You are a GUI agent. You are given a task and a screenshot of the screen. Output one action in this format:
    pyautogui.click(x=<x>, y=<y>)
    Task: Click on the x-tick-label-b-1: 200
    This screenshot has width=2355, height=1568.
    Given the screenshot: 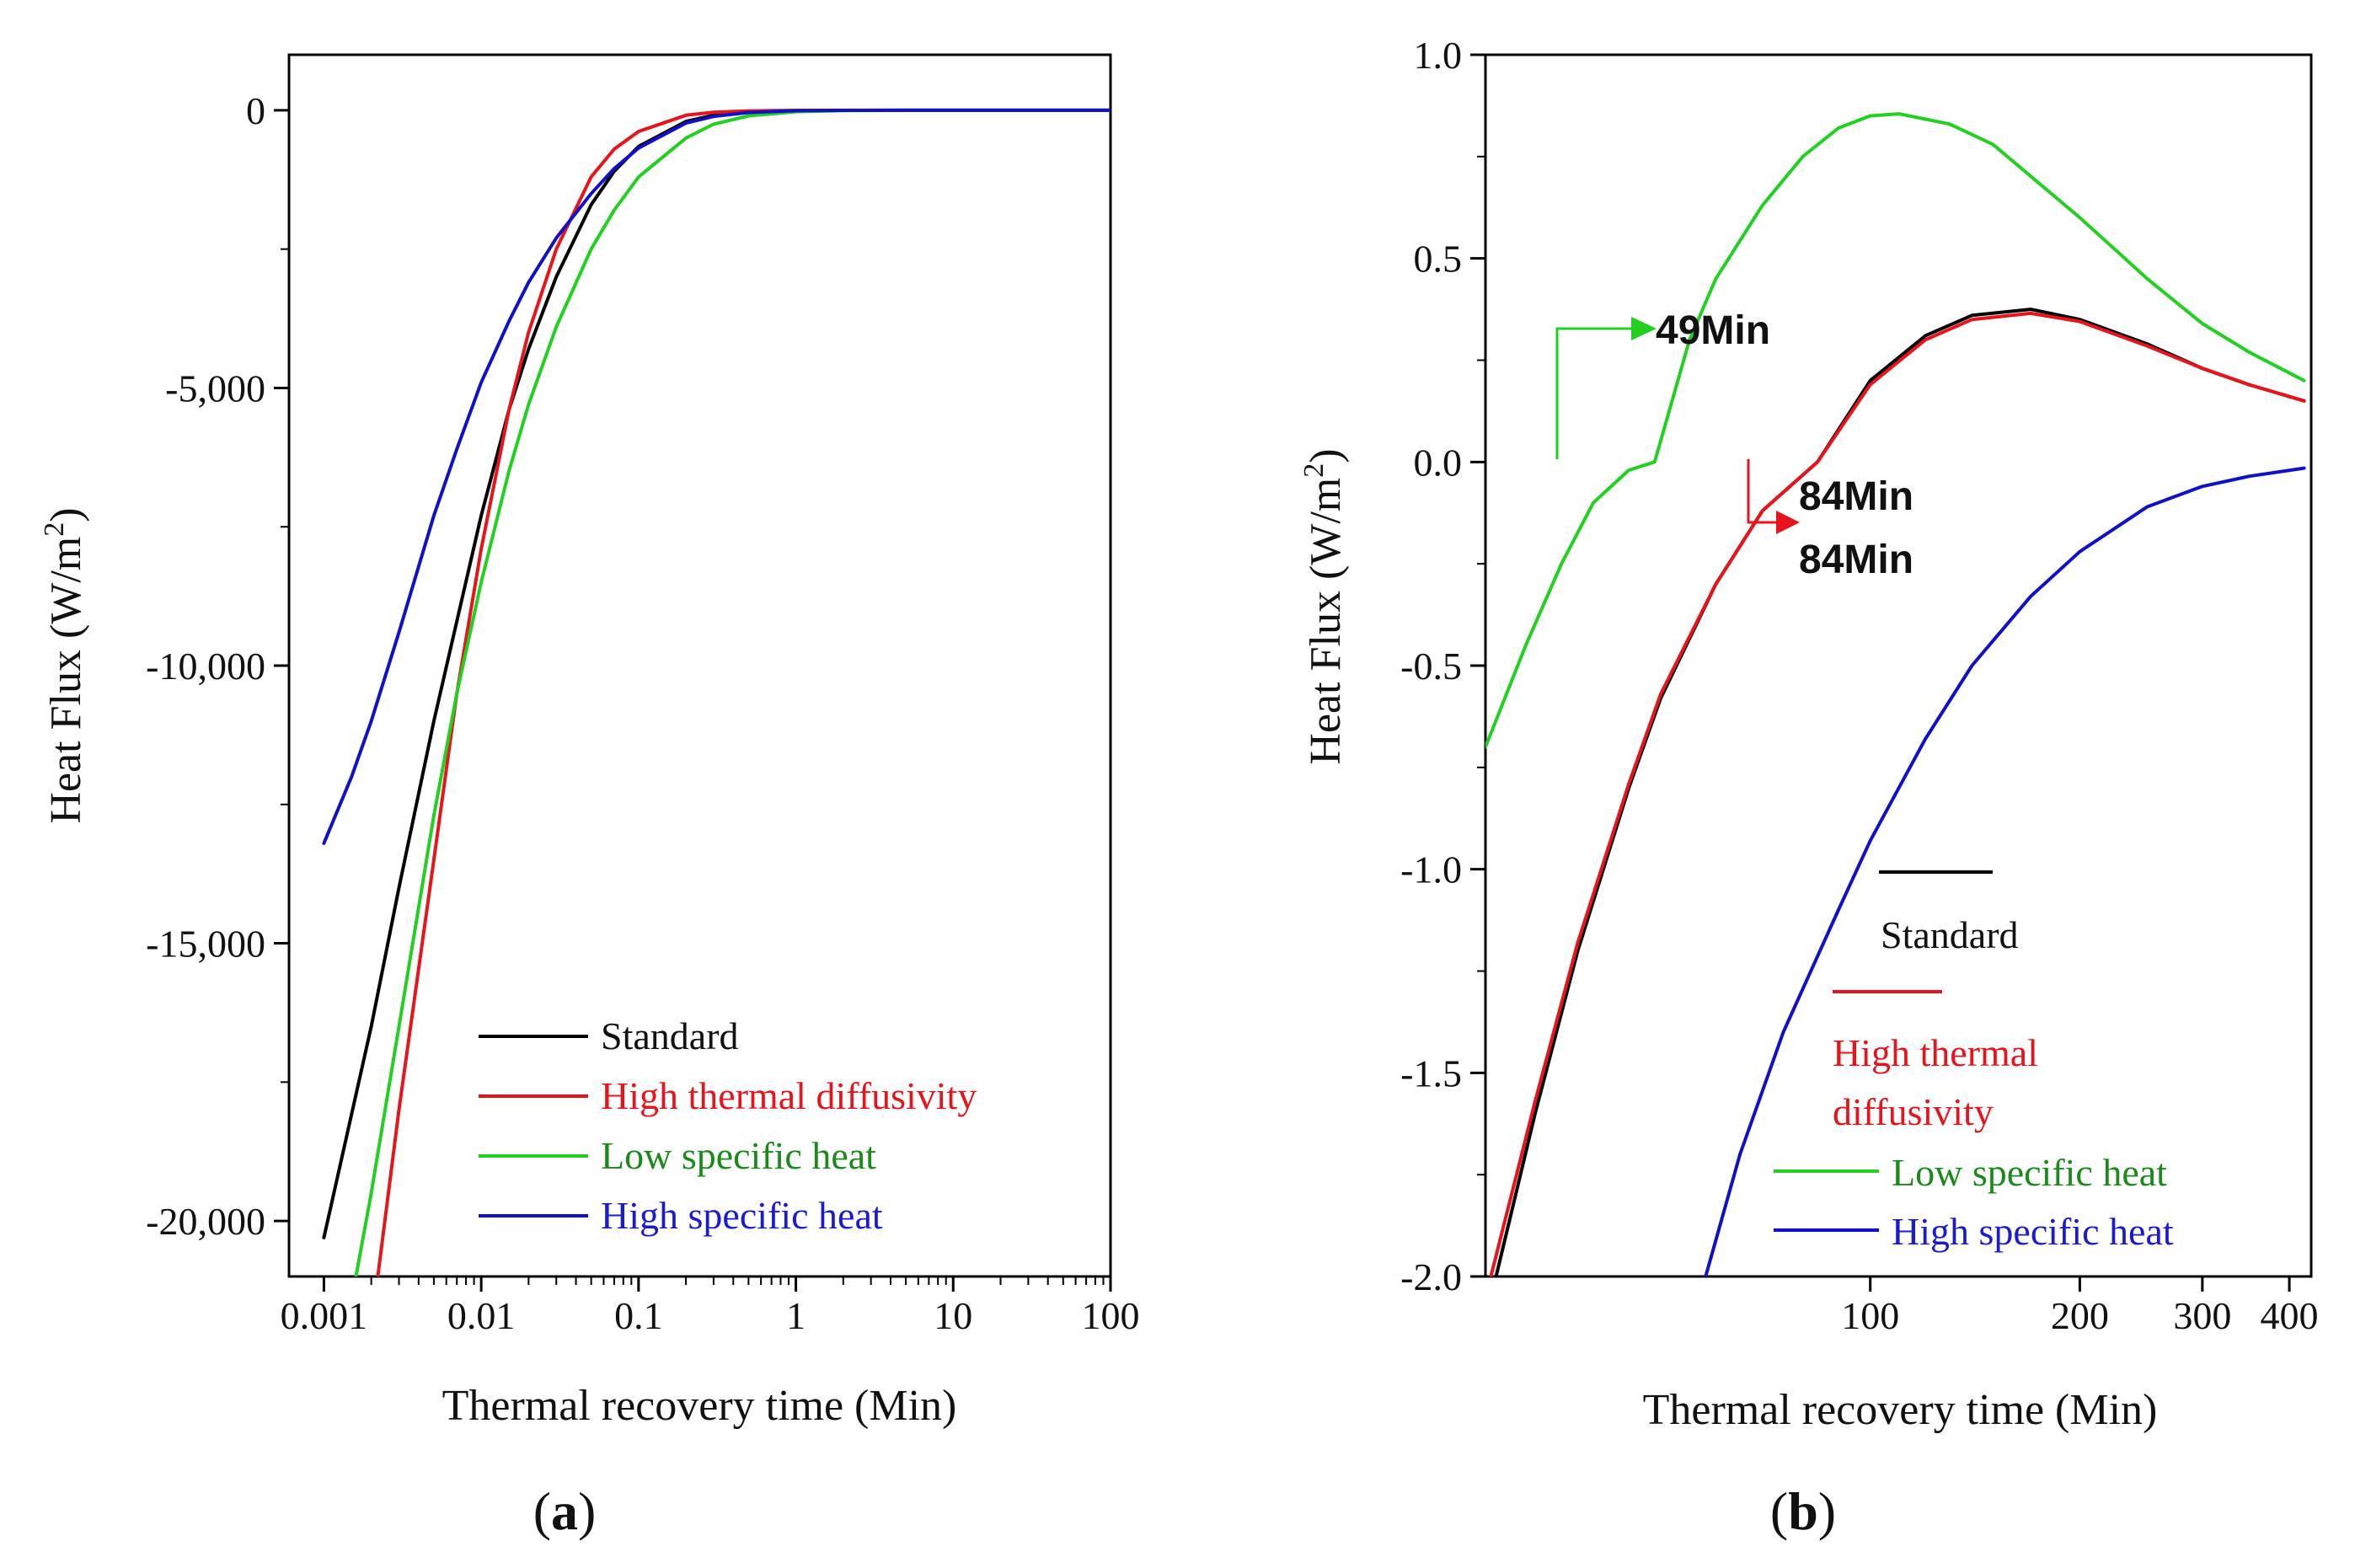 What is the action you would take?
    pyautogui.click(x=2080, y=1315)
    